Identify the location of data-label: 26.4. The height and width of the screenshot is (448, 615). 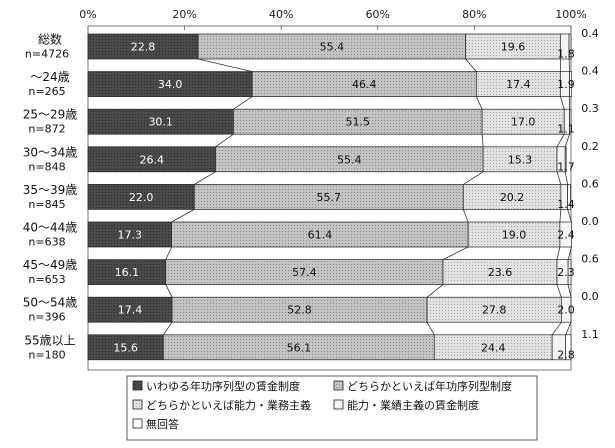
(152, 159).